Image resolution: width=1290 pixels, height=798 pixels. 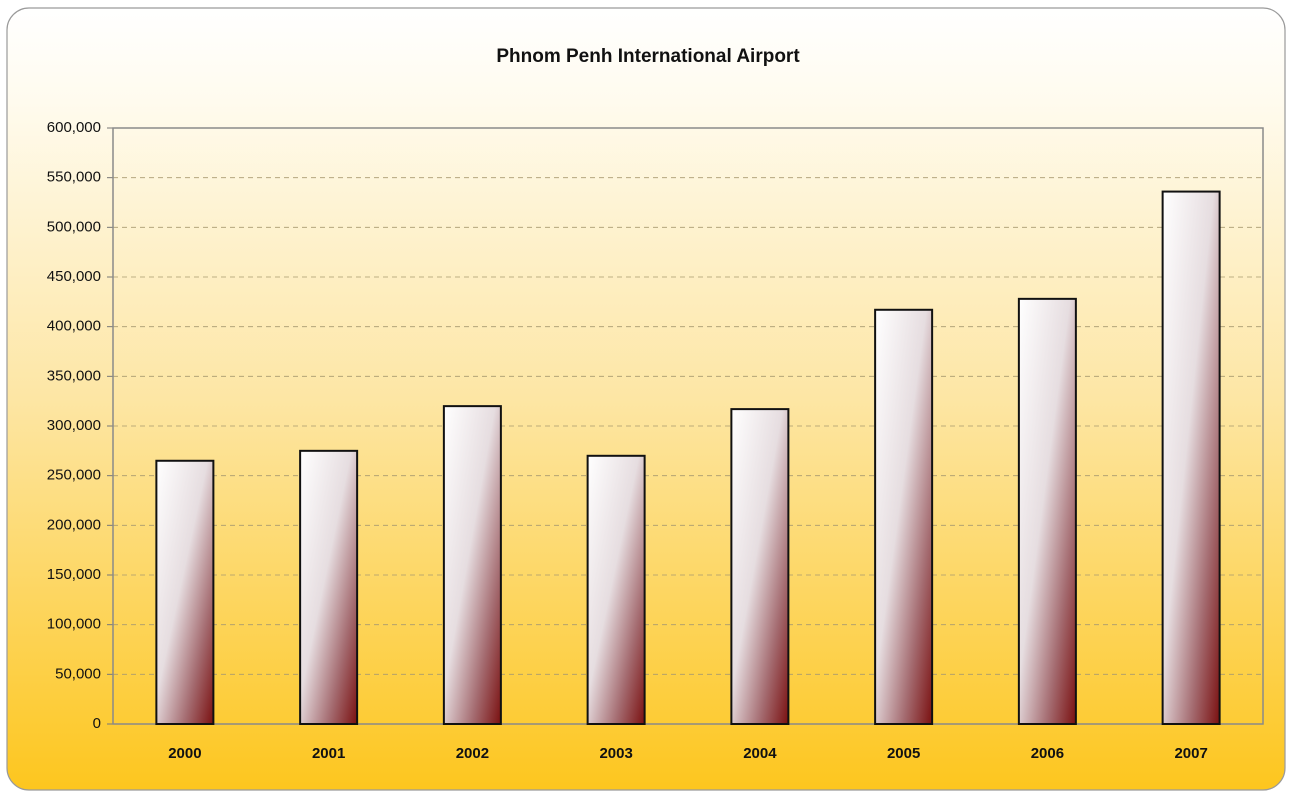 I want to click on y-tick-label: 150,000, so click(x=74, y=574).